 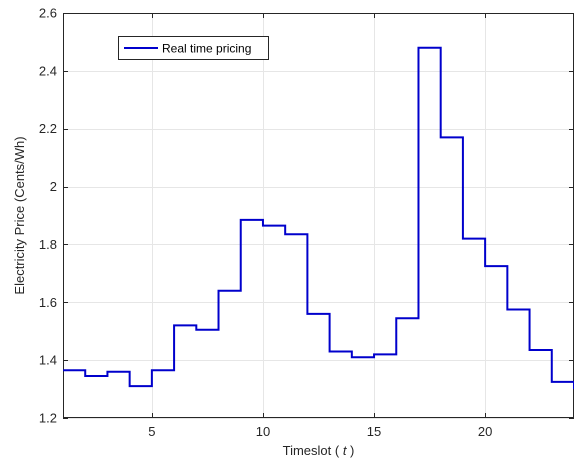 I want to click on y-tick-label: 1.4, so click(x=48, y=360).